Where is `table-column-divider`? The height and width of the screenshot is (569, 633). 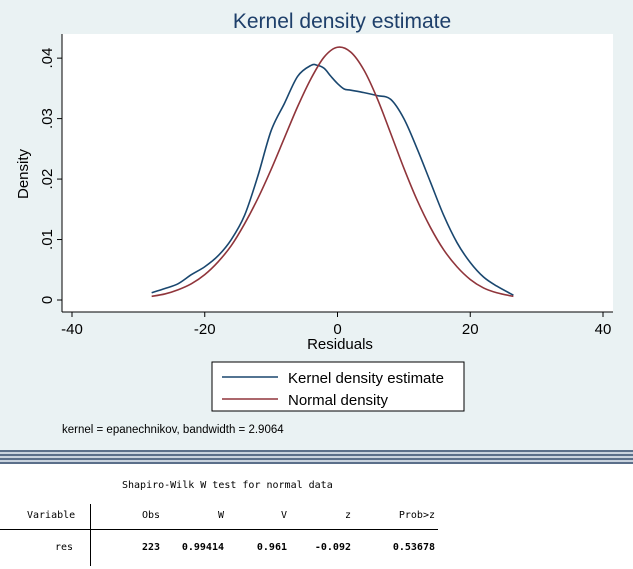 table-column-divider is located at coordinates (90, 535).